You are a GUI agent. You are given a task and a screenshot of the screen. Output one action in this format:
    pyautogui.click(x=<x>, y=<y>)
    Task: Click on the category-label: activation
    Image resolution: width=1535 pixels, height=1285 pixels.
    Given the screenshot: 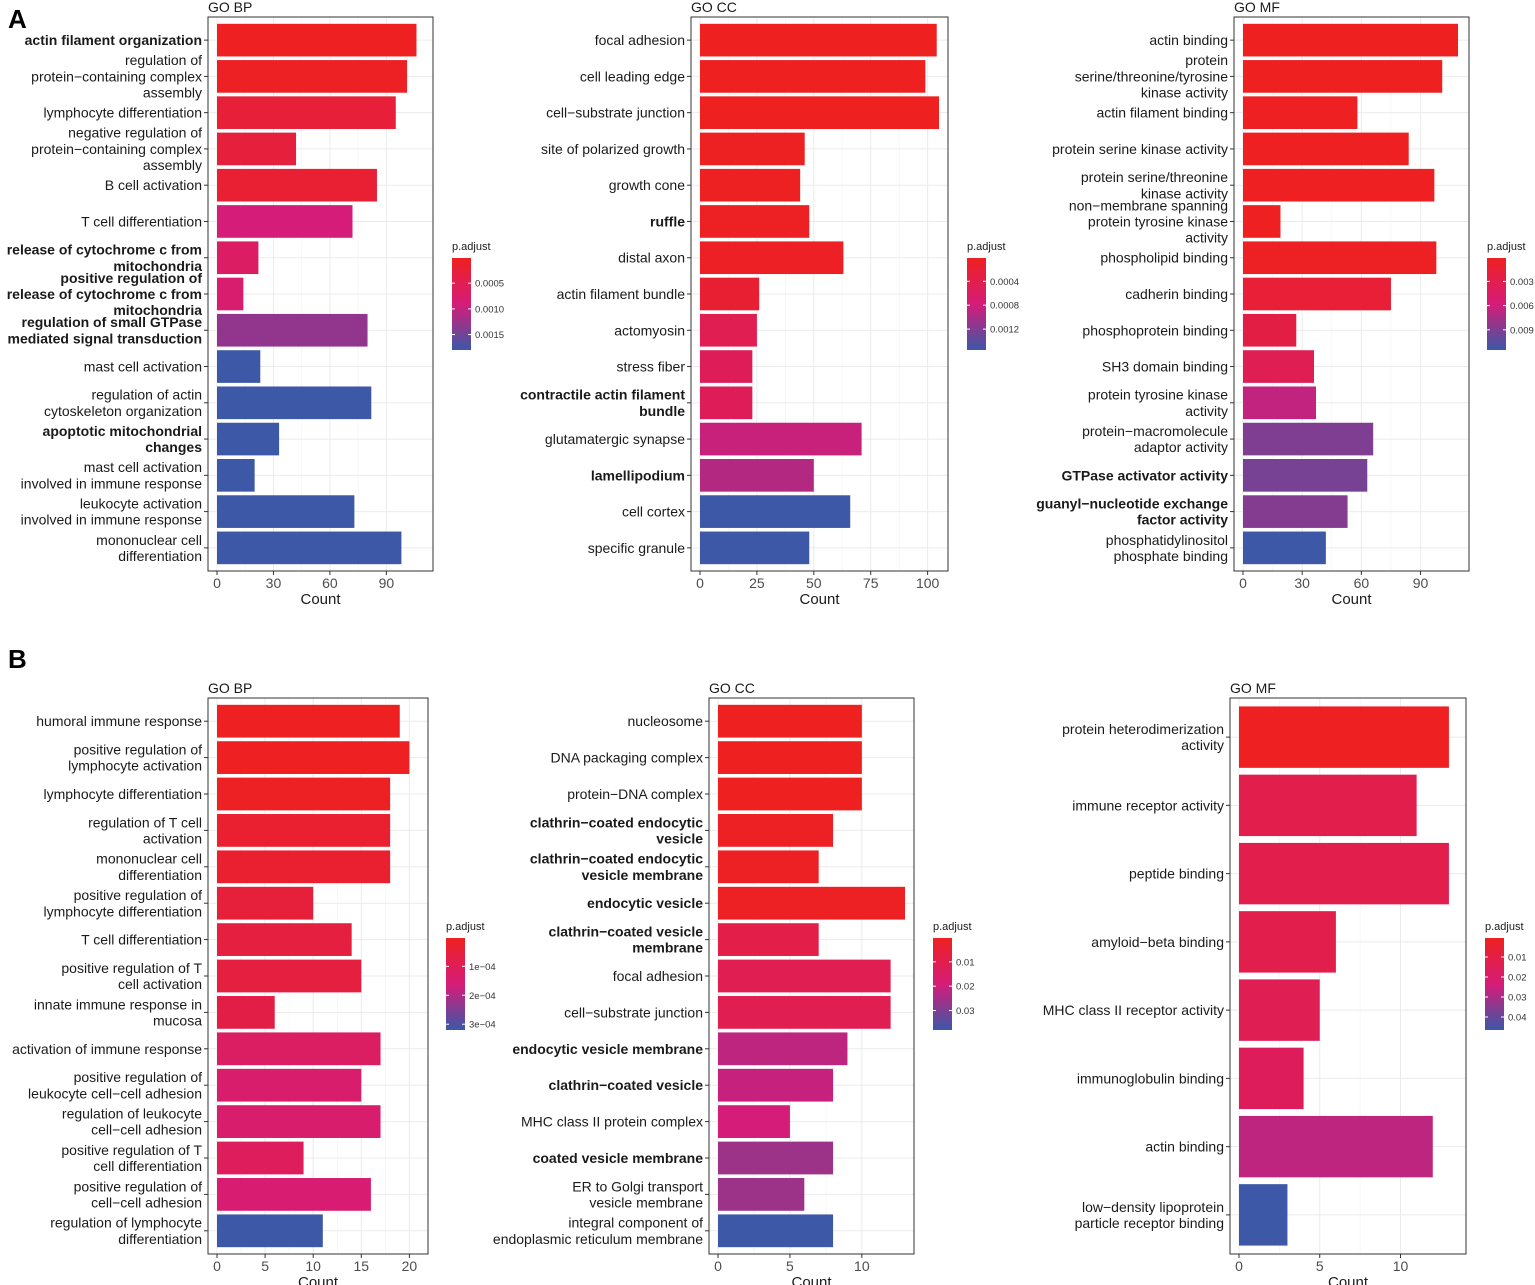 What is the action you would take?
    pyautogui.click(x=172, y=839)
    